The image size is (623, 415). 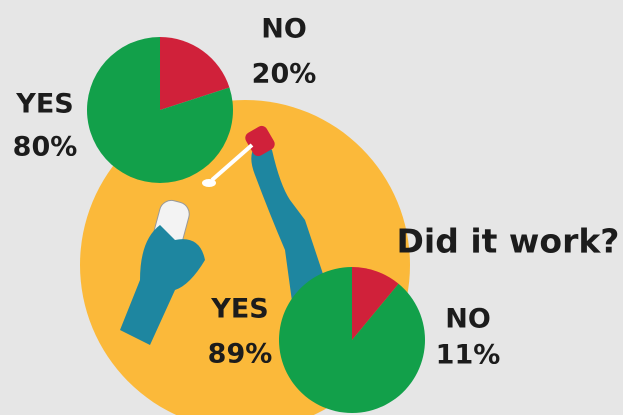 I want to click on value-label: 89%, so click(x=240, y=354).